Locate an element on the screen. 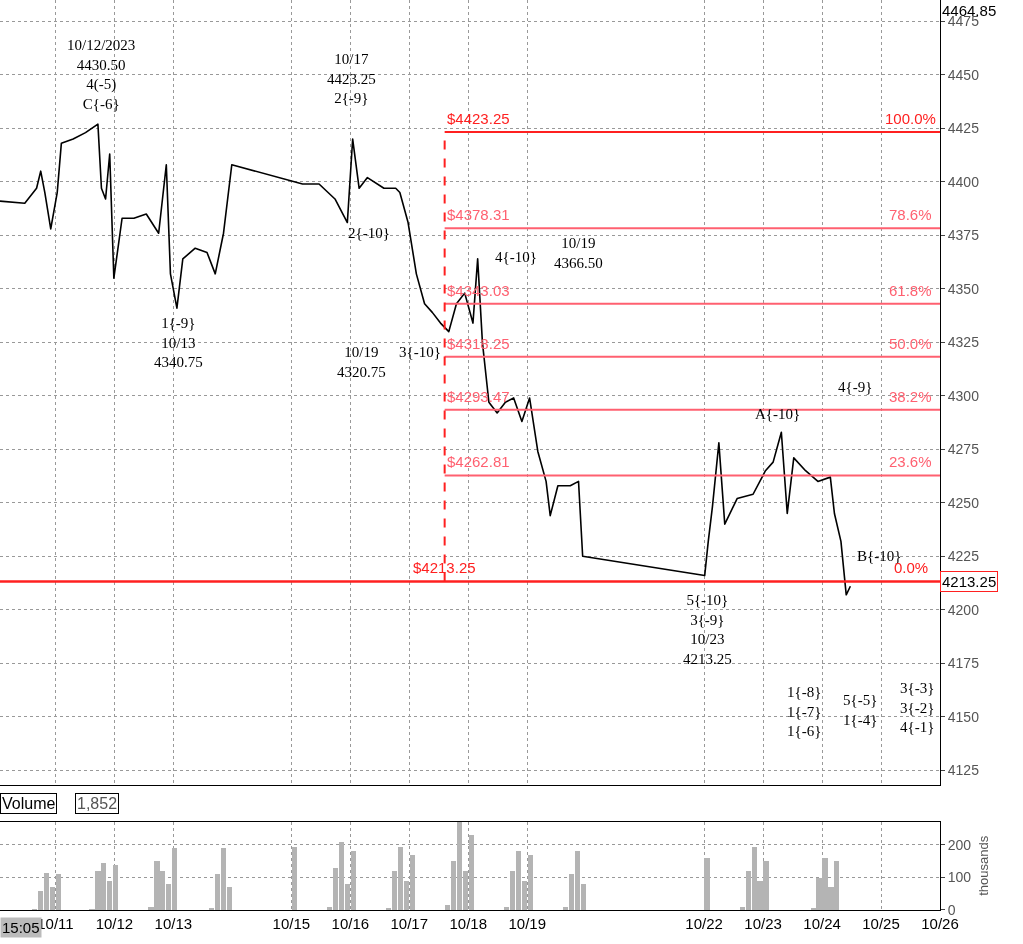  y-tick-label: 4375 is located at coordinates (963, 235).